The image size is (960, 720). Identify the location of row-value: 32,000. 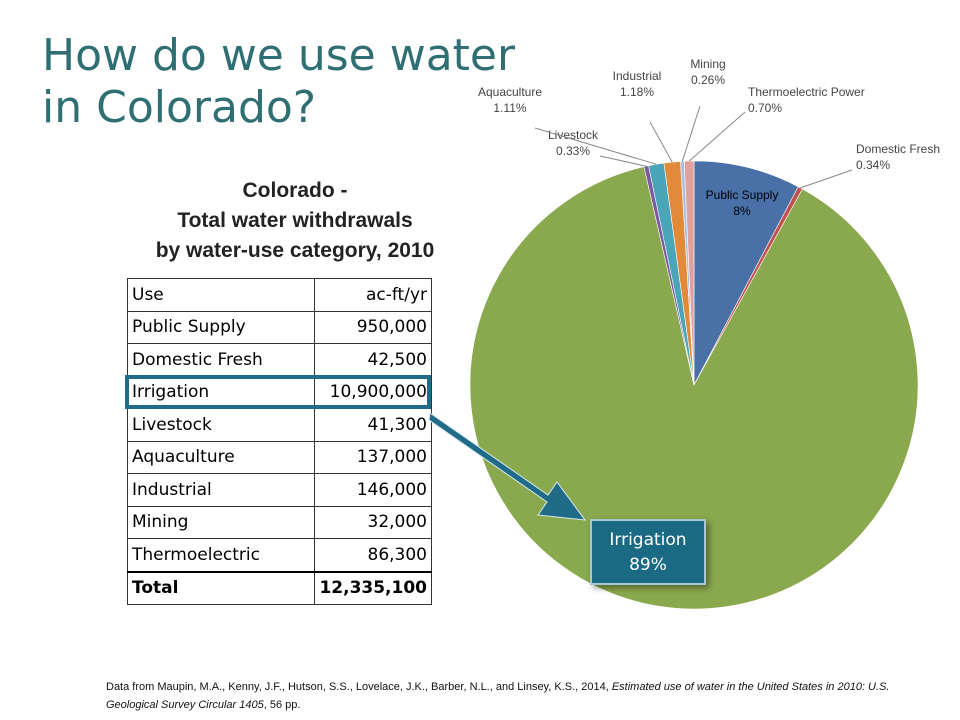
(373, 522).